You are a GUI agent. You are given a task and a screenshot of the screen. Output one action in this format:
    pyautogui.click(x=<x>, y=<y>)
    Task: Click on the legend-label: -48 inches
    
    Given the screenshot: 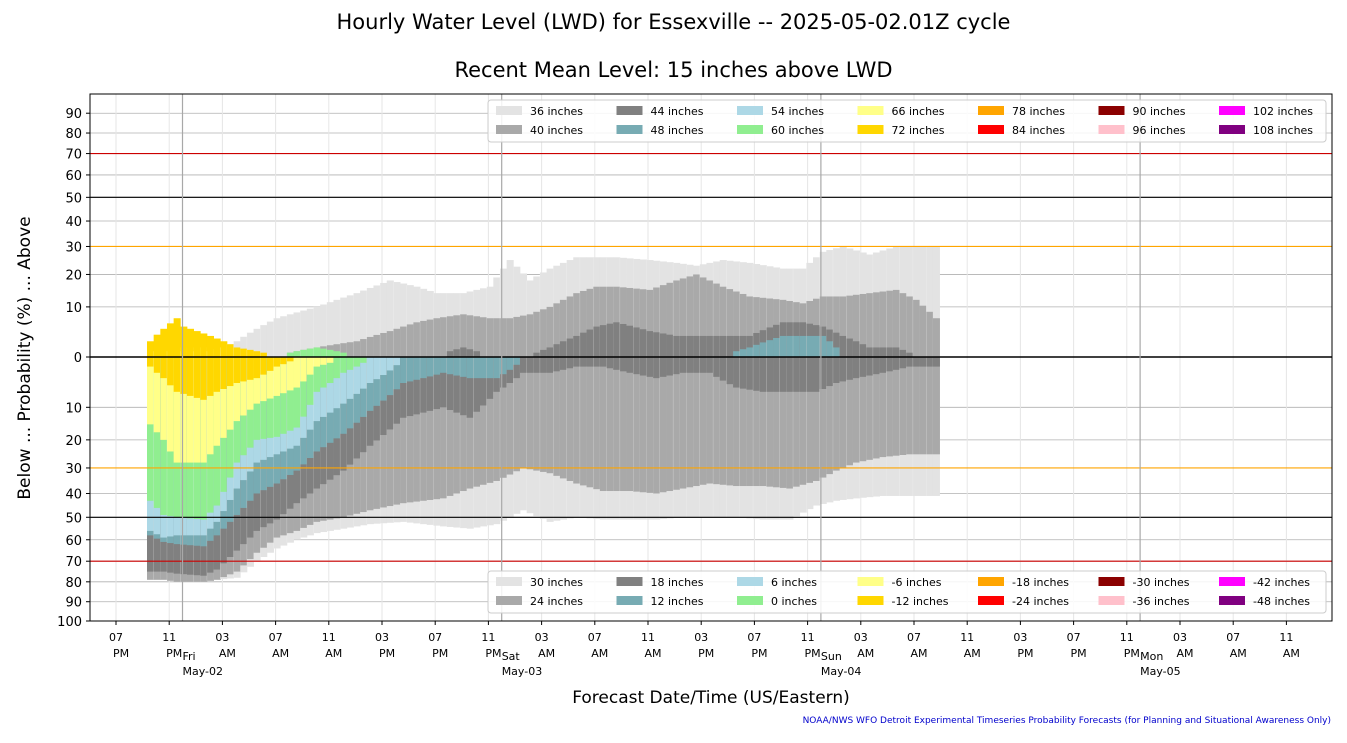 What is the action you would take?
    pyautogui.click(x=1281, y=601)
    